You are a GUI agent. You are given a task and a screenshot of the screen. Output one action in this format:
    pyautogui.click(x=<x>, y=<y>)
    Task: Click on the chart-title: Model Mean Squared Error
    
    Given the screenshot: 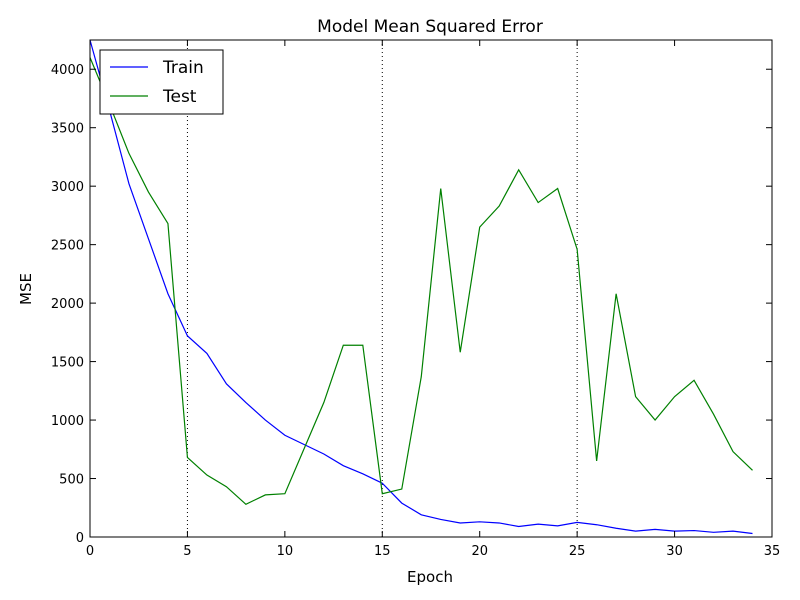 What is the action you would take?
    pyautogui.click(x=430, y=27)
    